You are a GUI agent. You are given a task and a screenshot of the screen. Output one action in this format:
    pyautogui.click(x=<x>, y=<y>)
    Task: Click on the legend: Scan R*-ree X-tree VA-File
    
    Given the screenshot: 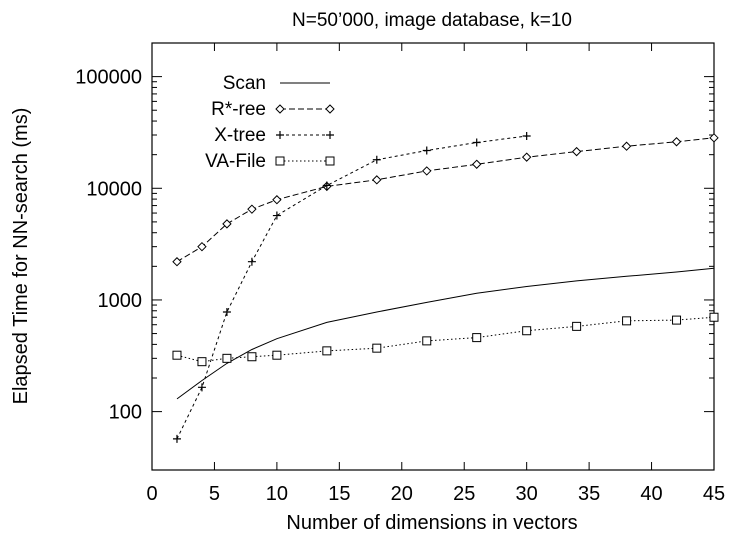 What is the action you would take?
    pyautogui.click(x=270, y=122)
    